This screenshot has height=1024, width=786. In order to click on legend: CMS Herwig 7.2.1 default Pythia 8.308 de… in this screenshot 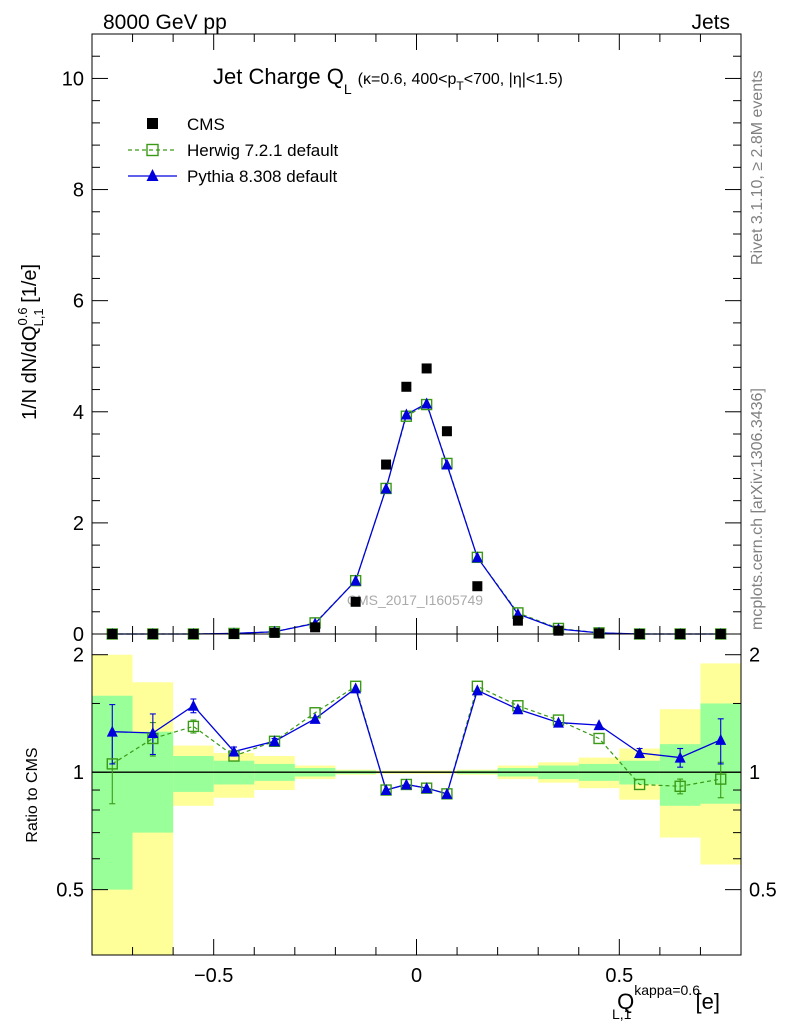, I will do `click(233, 150)`.